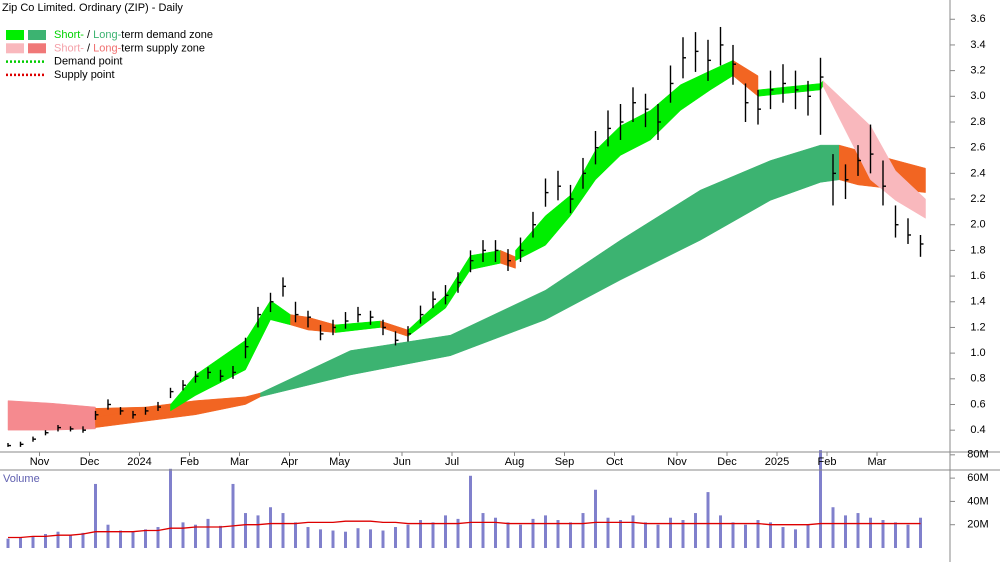  Describe the element at coordinates (88, 62) in the screenshot. I see `legend-entry: Demand point` at that location.